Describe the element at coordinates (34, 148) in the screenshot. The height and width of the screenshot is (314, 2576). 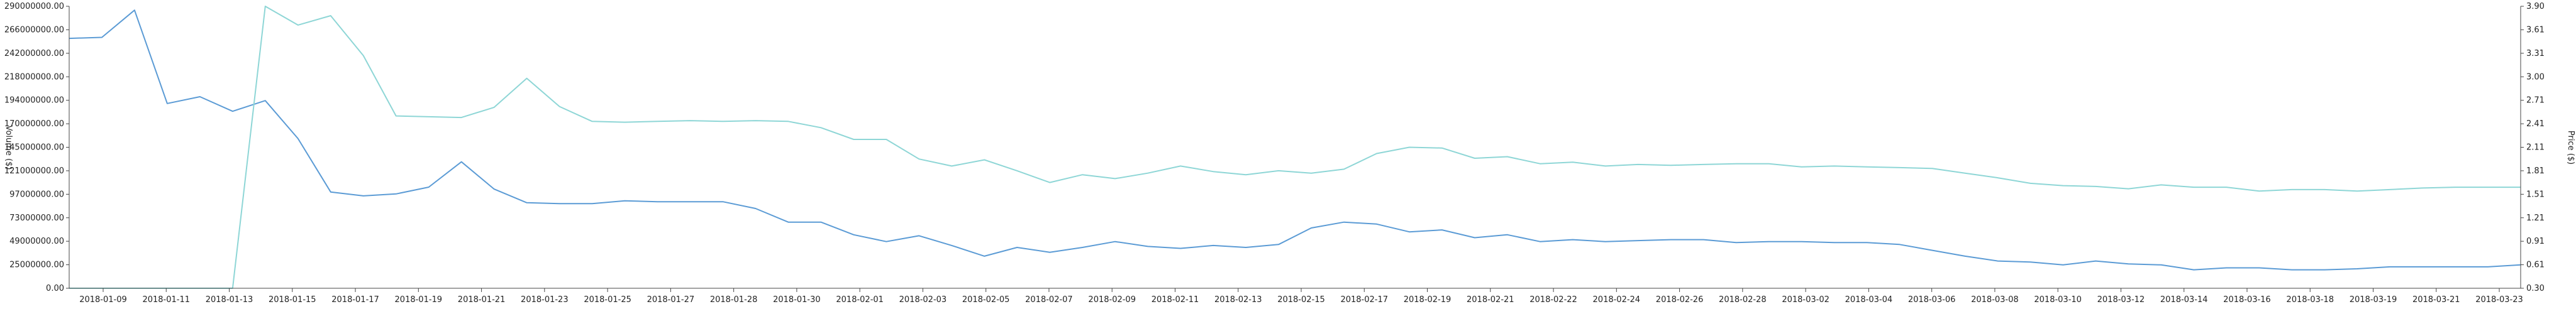
I see `y-left-tick-label: 145000000.00` at that location.